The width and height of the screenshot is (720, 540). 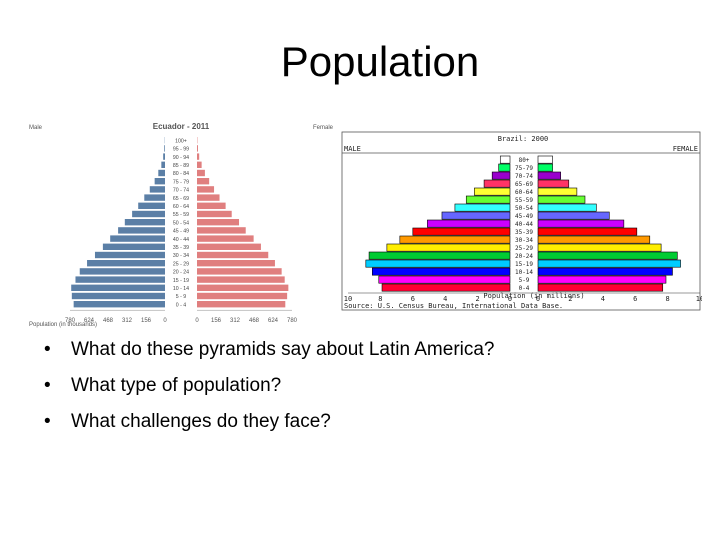 What do you see at coordinates (524, 232) in the screenshot?
I see `brazil-age-label: 35-39` at bounding box center [524, 232].